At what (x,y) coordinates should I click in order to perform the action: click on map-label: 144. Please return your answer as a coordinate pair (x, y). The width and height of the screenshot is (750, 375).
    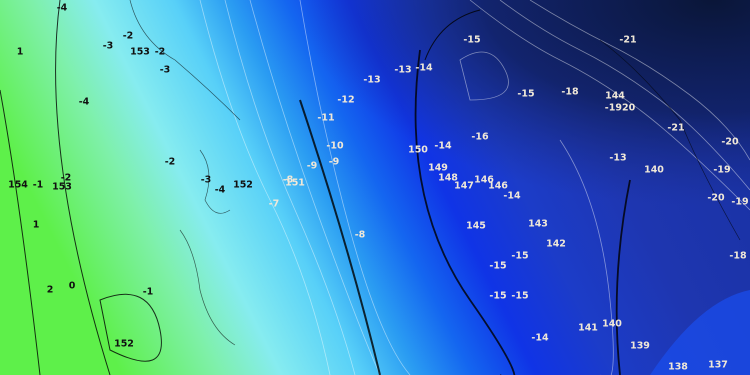
    Looking at the image, I should click on (615, 96).